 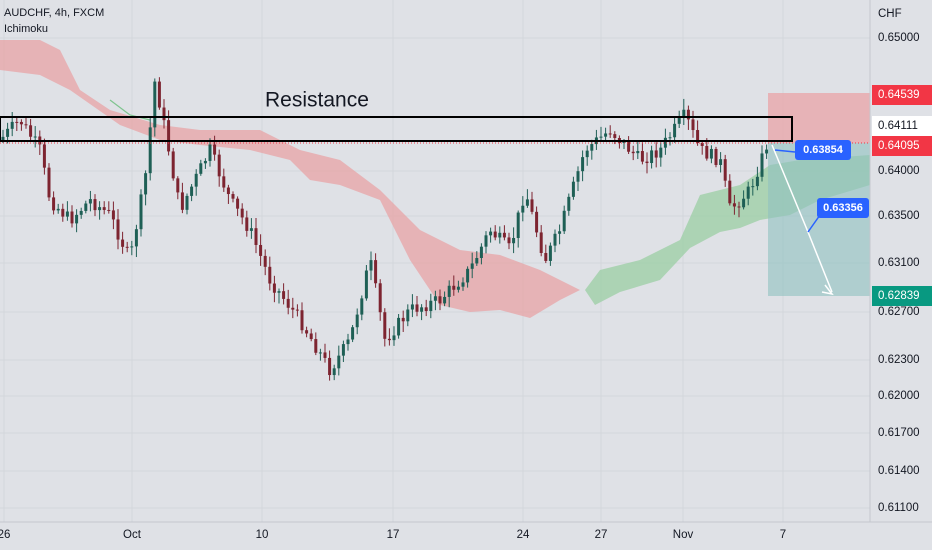 I want to click on arrow-head, so click(x=827, y=290).